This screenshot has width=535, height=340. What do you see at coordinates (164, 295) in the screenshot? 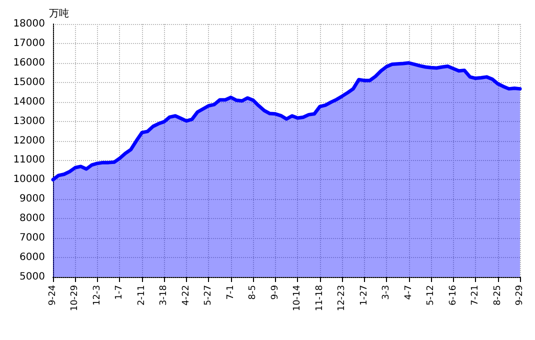
I see `x-tick-label: 3-18` at bounding box center [164, 295].